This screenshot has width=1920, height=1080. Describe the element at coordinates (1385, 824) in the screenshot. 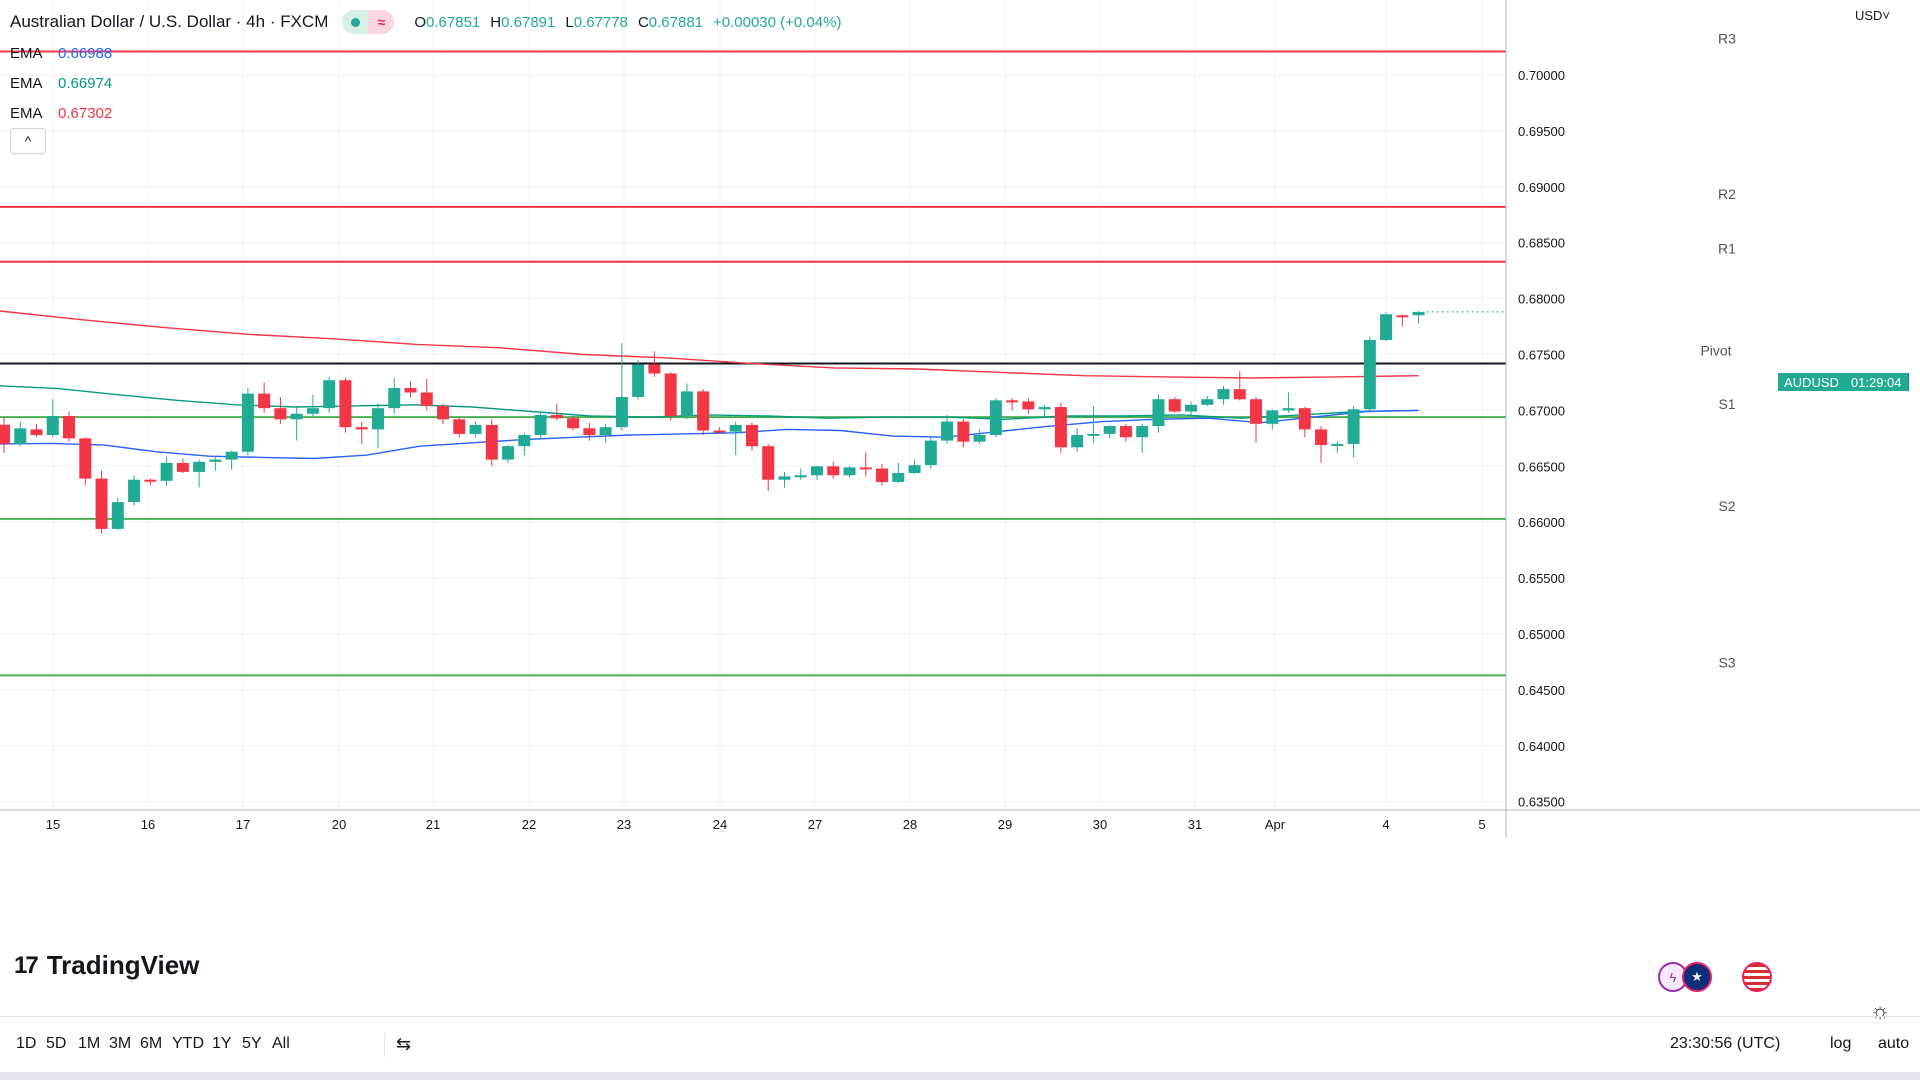

I see `time-tick-label: 4` at that location.